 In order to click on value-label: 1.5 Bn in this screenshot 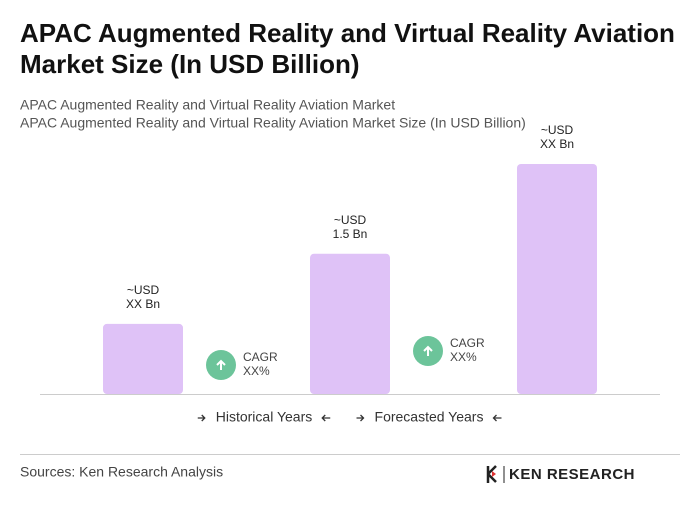, I will do `click(350, 234)`.